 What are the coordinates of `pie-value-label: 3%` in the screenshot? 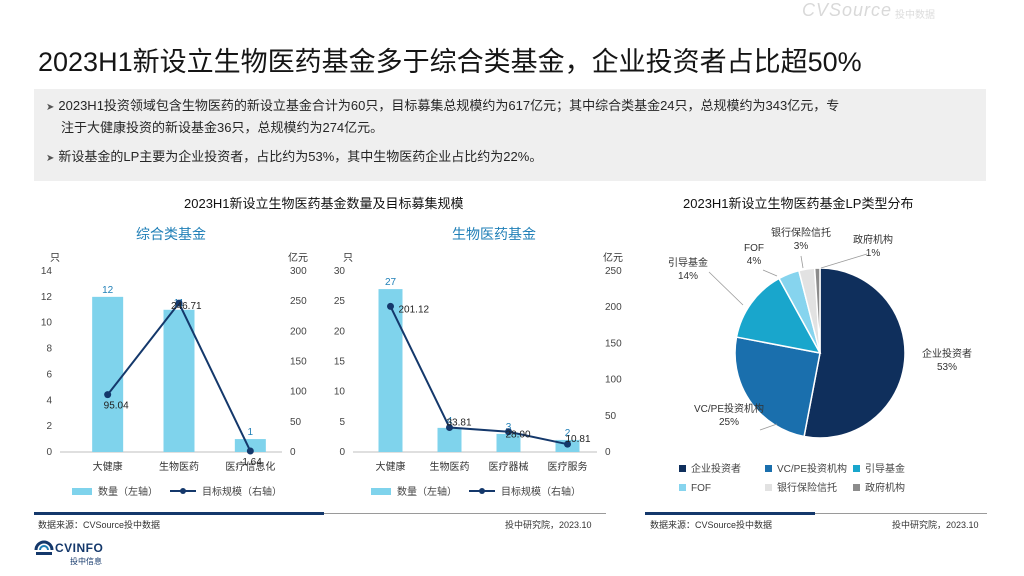 It's located at (801, 246).